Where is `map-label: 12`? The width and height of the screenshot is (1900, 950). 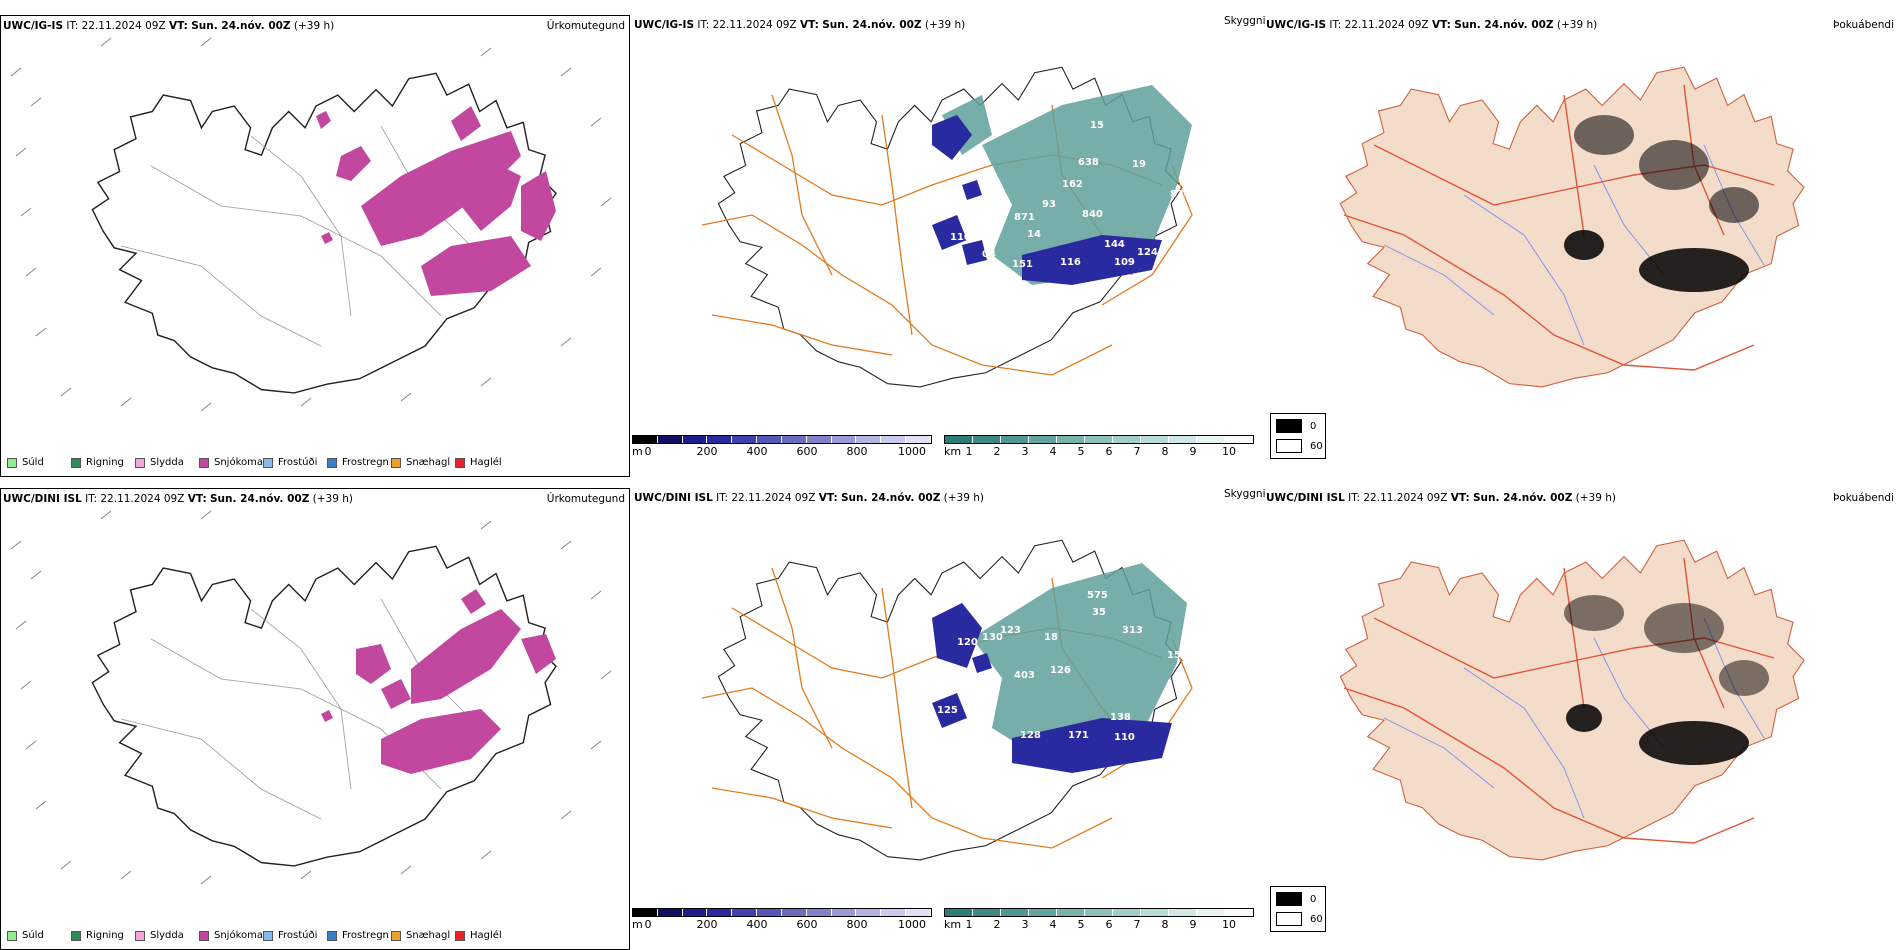
map-label: 12 is located at coordinates (959, 162).